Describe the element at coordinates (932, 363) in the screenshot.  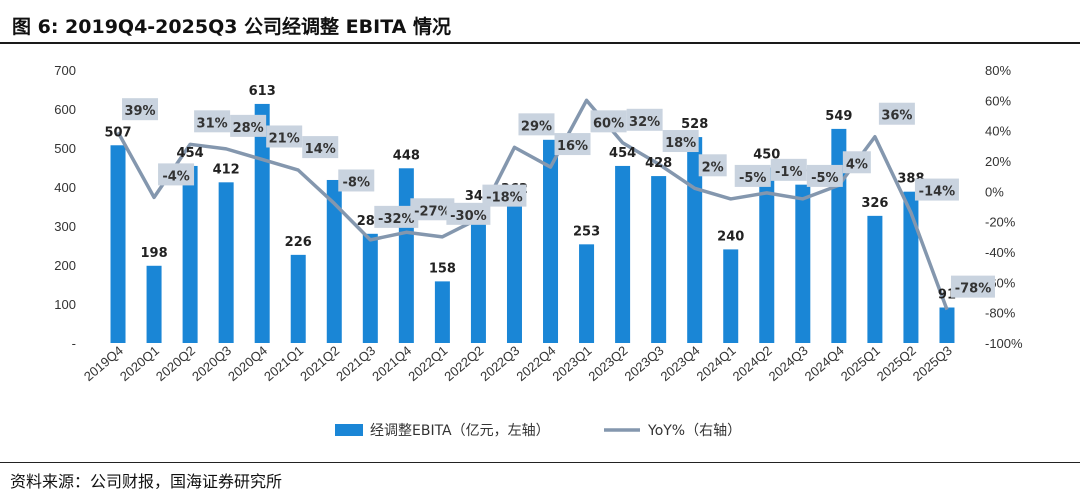
I see `x-tick-label: 2025Q3` at that location.